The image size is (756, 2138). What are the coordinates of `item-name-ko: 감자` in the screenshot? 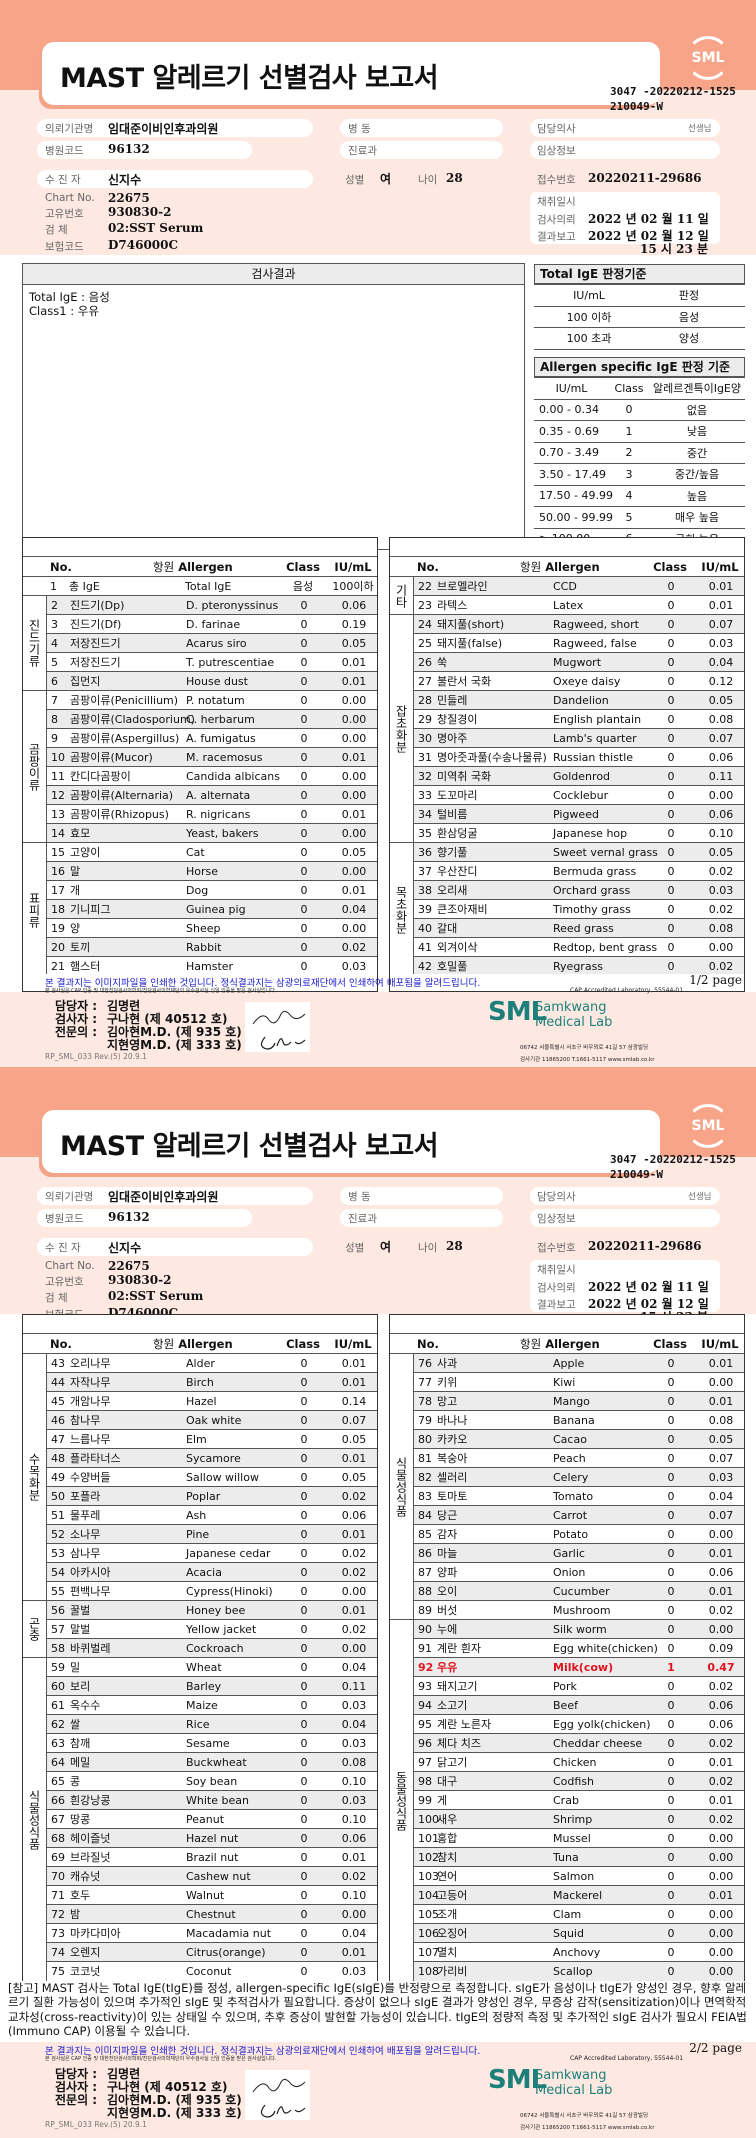 It's located at (447, 1534).